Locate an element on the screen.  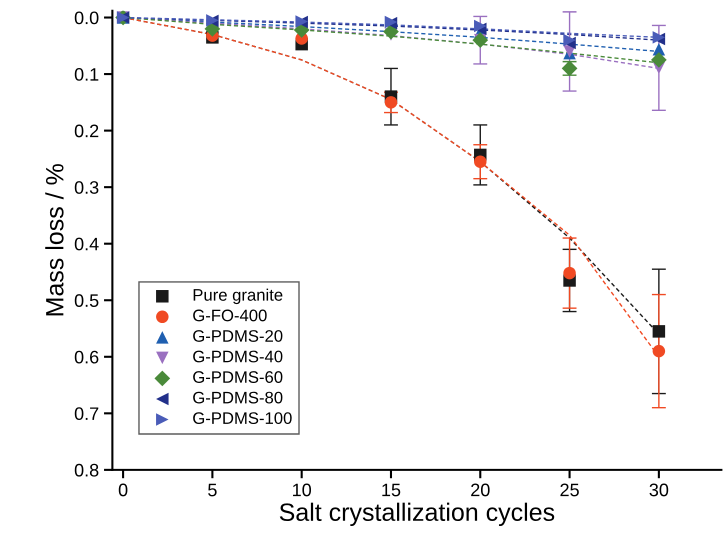
legend-label: G-FO-400 is located at coordinates (230, 316).